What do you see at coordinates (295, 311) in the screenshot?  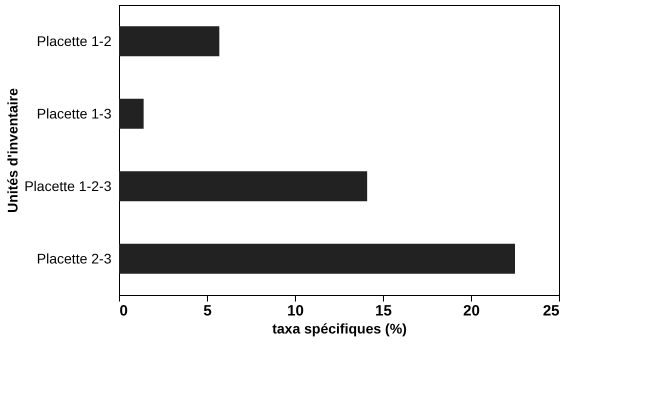 I see `x-tick-label: 10` at bounding box center [295, 311].